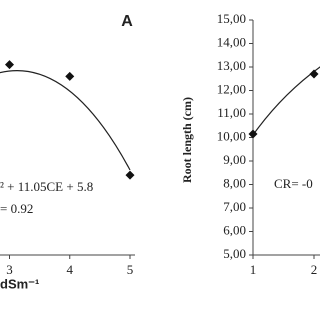  I want to click on y-tick-label: 13,00, so click(231, 65).